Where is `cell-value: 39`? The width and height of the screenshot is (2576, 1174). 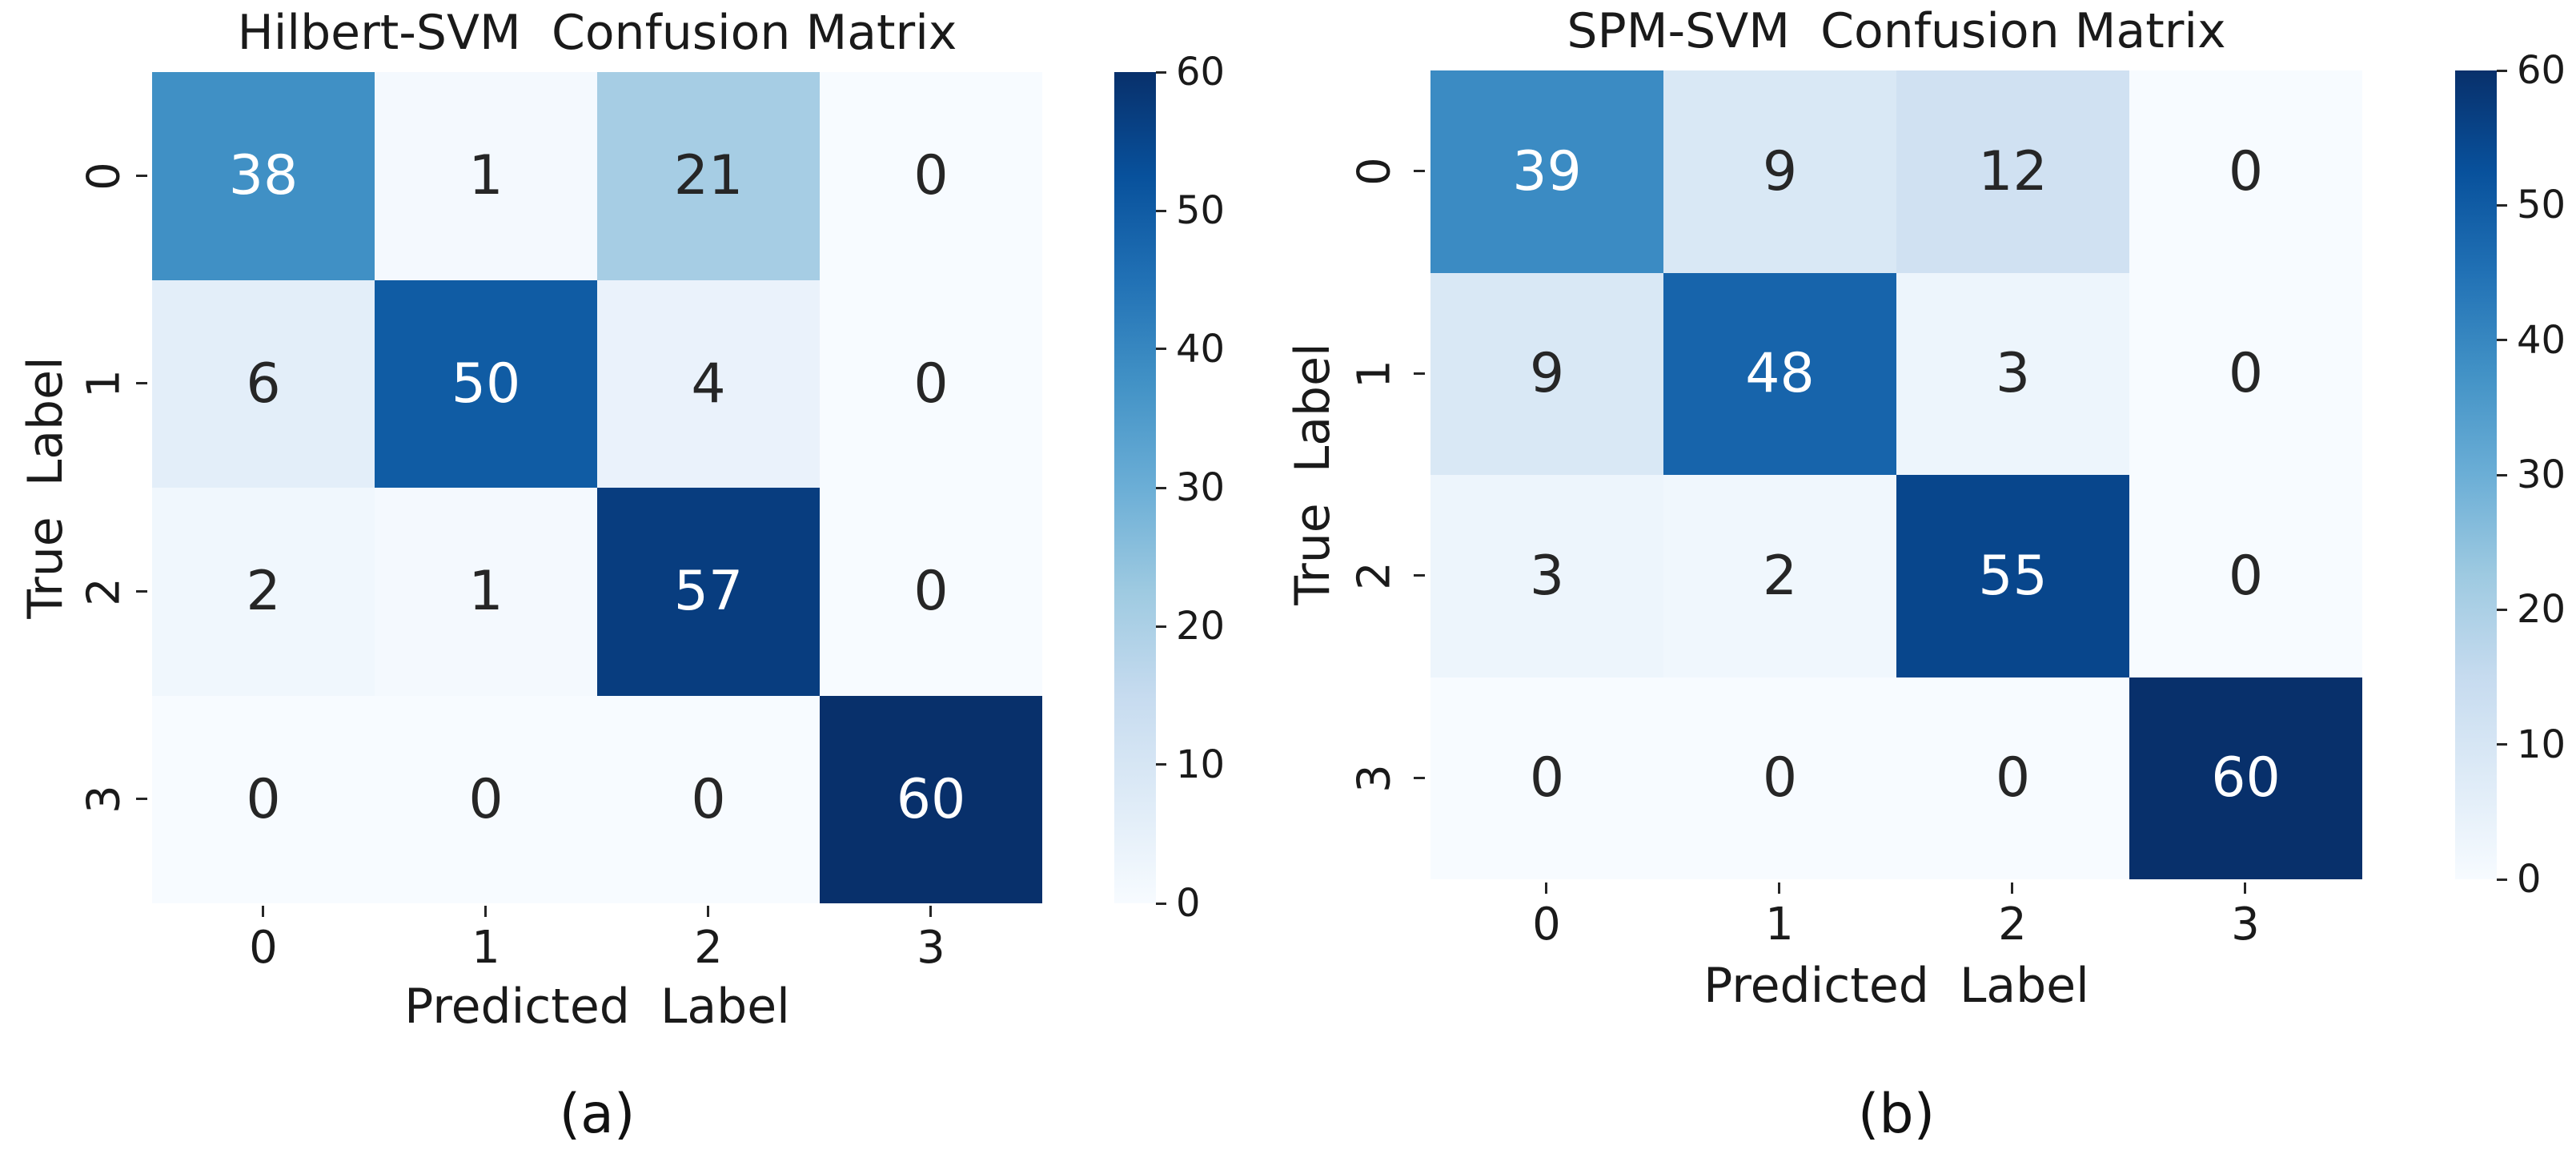 cell-value: 39 is located at coordinates (1547, 171).